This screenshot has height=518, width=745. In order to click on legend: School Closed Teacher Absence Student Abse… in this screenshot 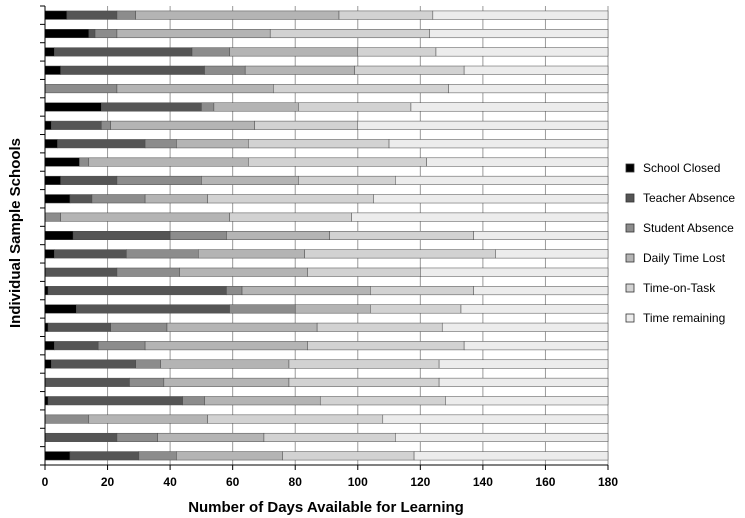, I will do `click(680, 243)`.